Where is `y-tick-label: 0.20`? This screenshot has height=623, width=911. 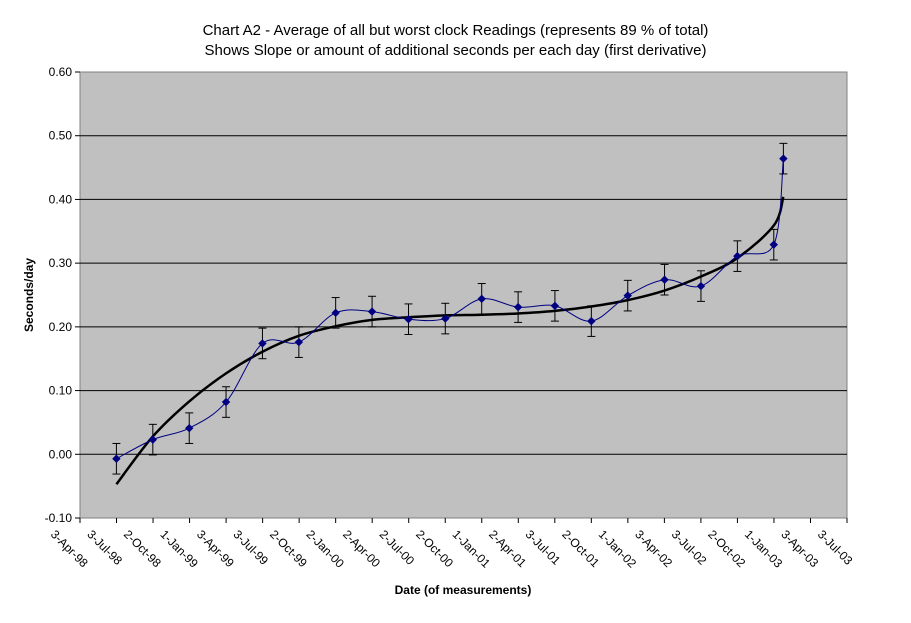
y-tick-label: 0.20 is located at coordinates (61, 327).